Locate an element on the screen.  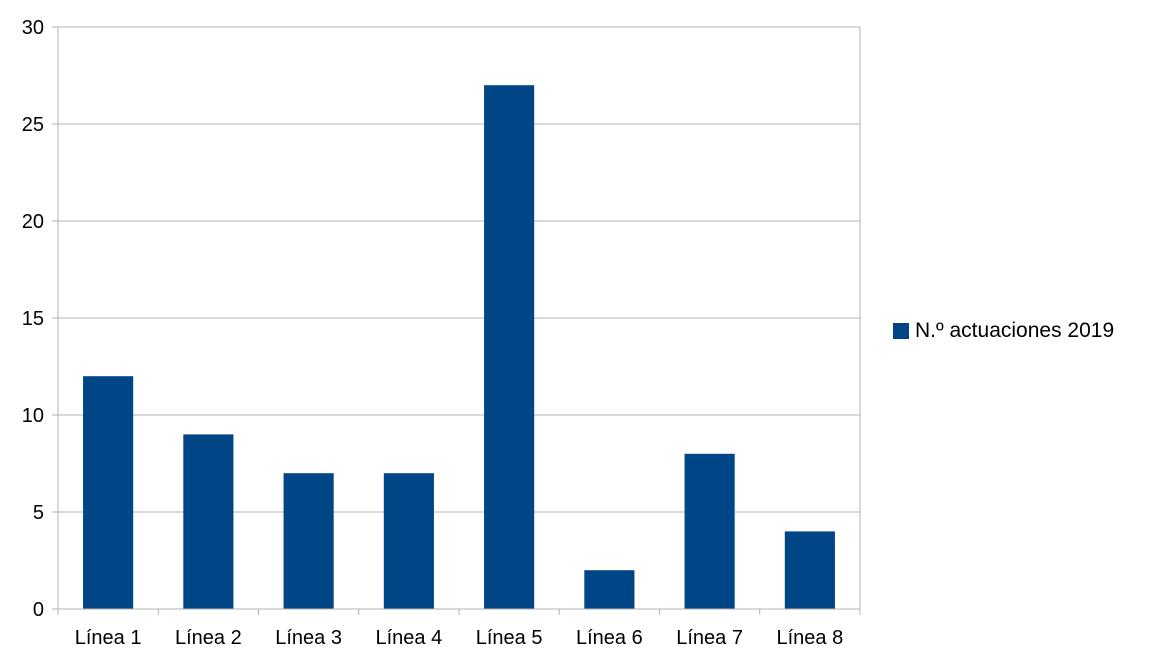
legend: N.º actuaciones 2019 is located at coordinates (1003, 331).